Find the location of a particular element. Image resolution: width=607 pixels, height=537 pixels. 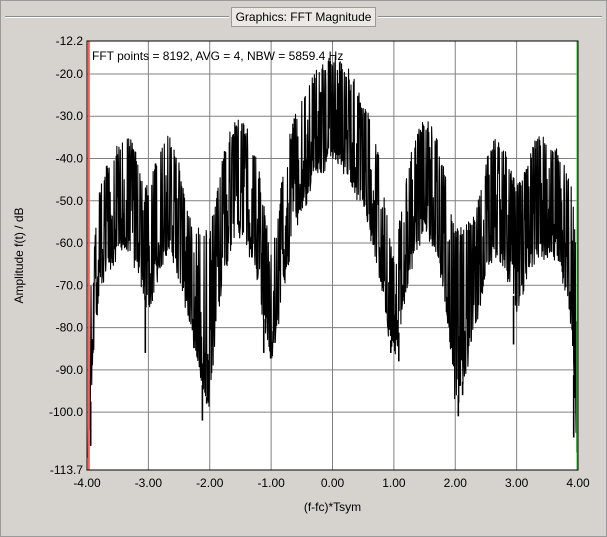

y-tick-label: -50.0 is located at coordinates (70, 201).